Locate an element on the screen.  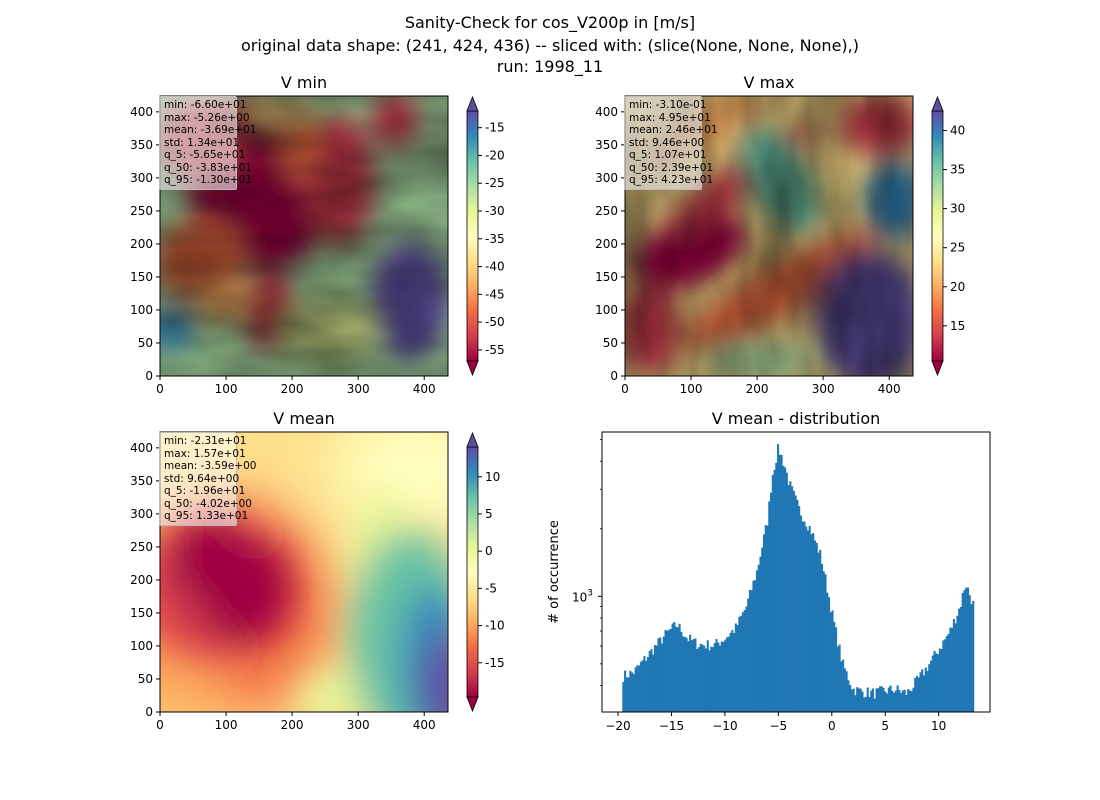
y-tick-label: 0 is located at coordinates (149, 712).